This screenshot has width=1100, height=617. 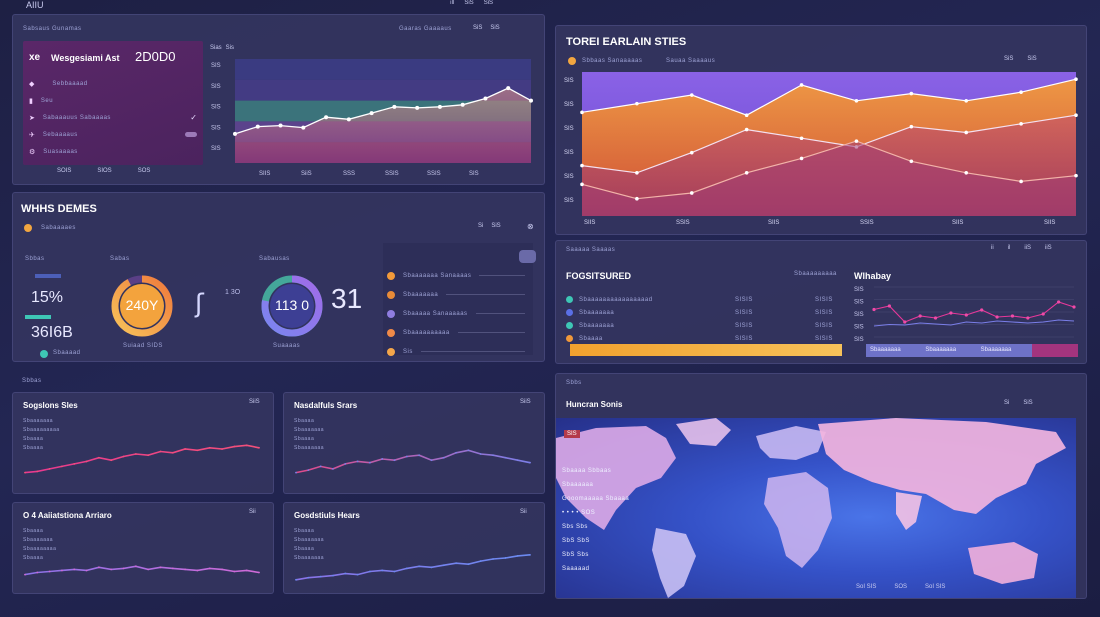 I want to click on list-item: Sbaaaaaaaaaa, so click(x=462, y=332).